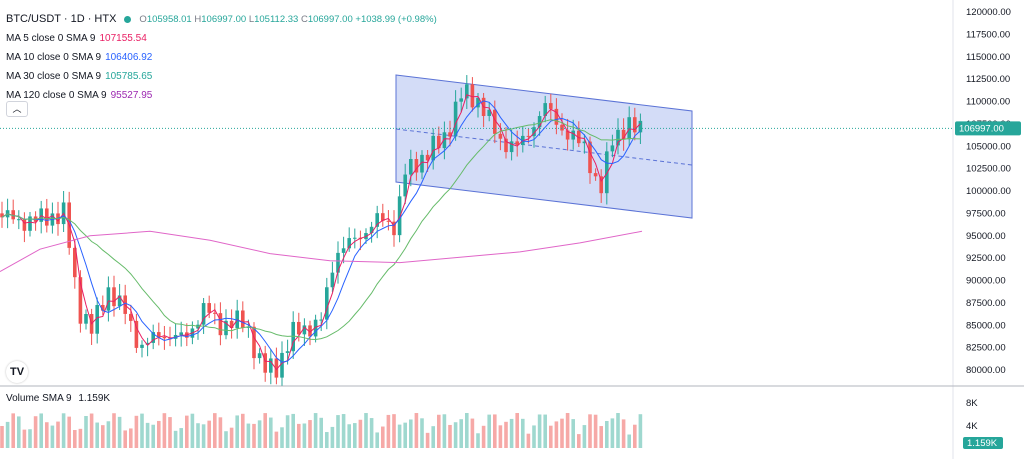 This screenshot has width=1024, height=459. What do you see at coordinates (58, 398) in the screenshot?
I see `volume-legend: Volume SMA 9 1.159K` at bounding box center [58, 398].